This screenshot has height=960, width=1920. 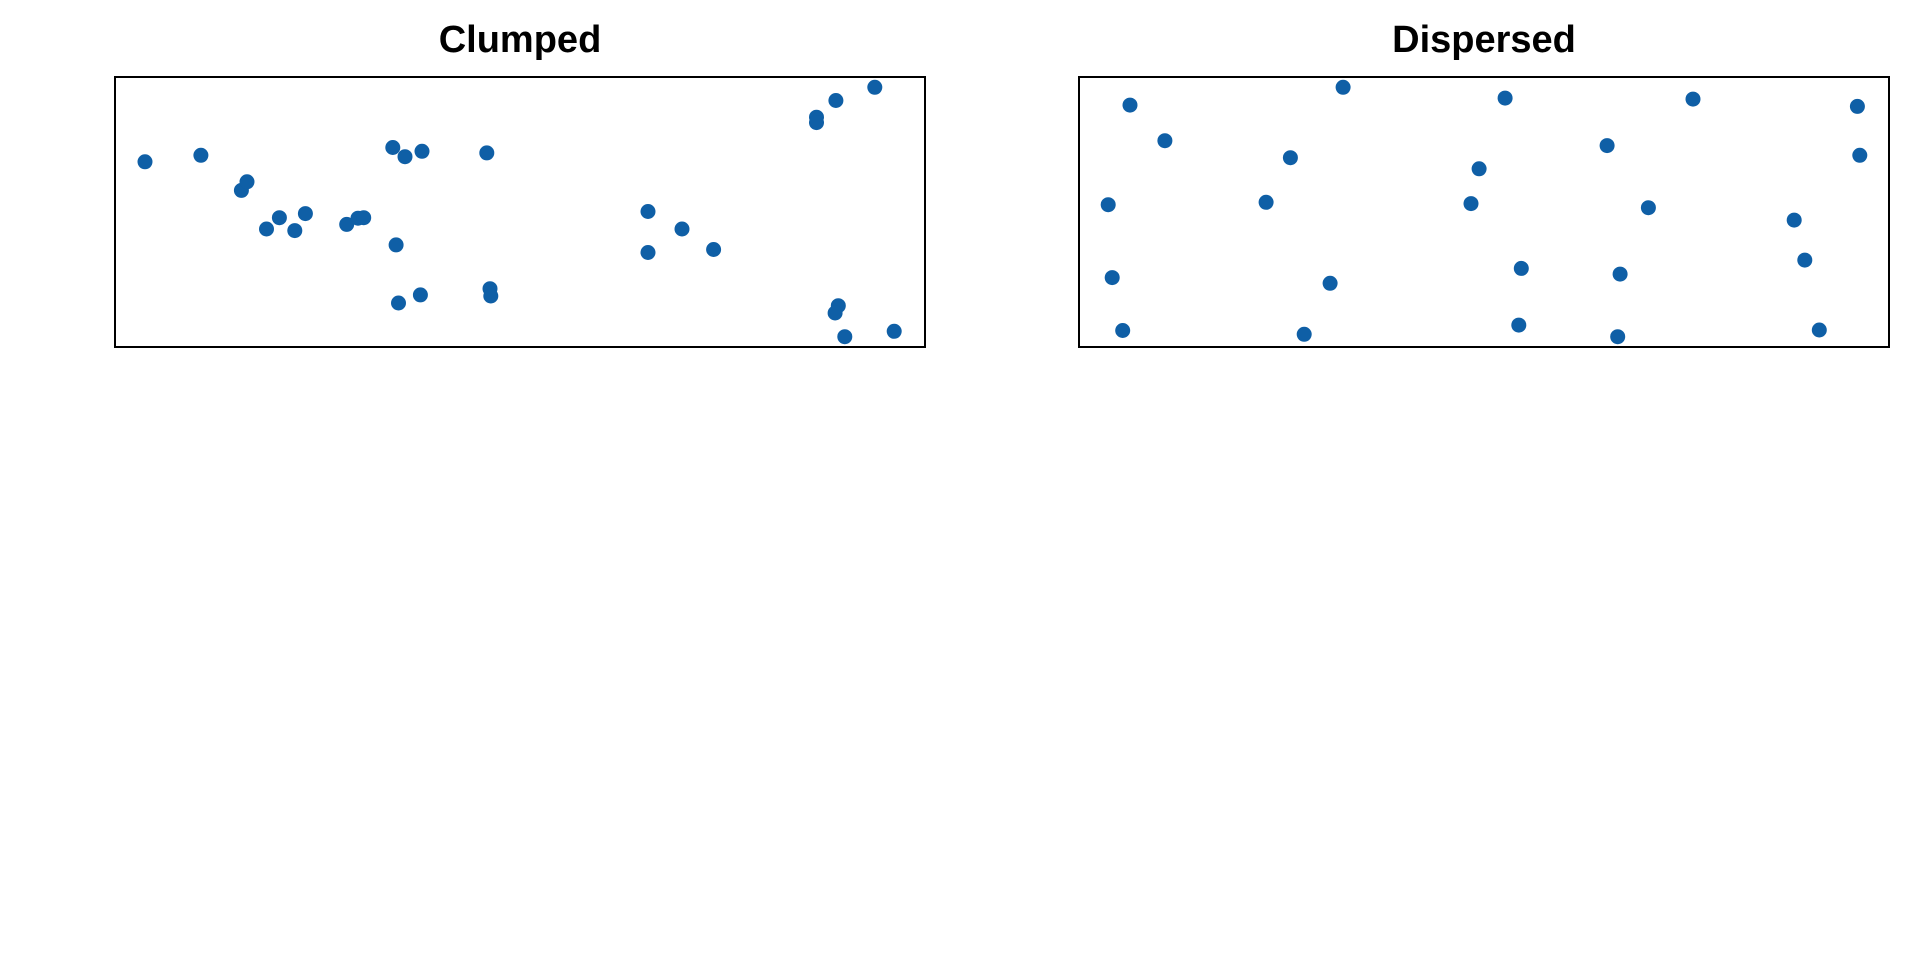 I want to click on plot-frame-dispersed, so click(x=1484, y=212).